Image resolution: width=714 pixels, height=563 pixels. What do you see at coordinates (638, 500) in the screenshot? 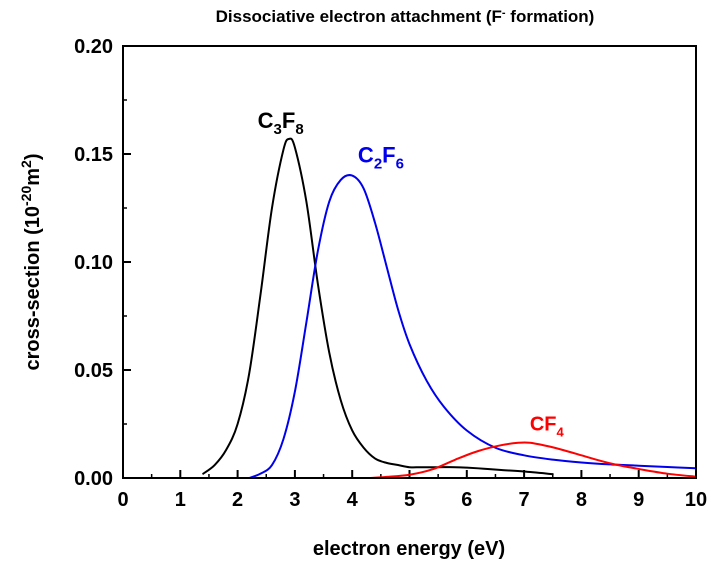
I see `x-tick-label: 9` at bounding box center [638, 500].